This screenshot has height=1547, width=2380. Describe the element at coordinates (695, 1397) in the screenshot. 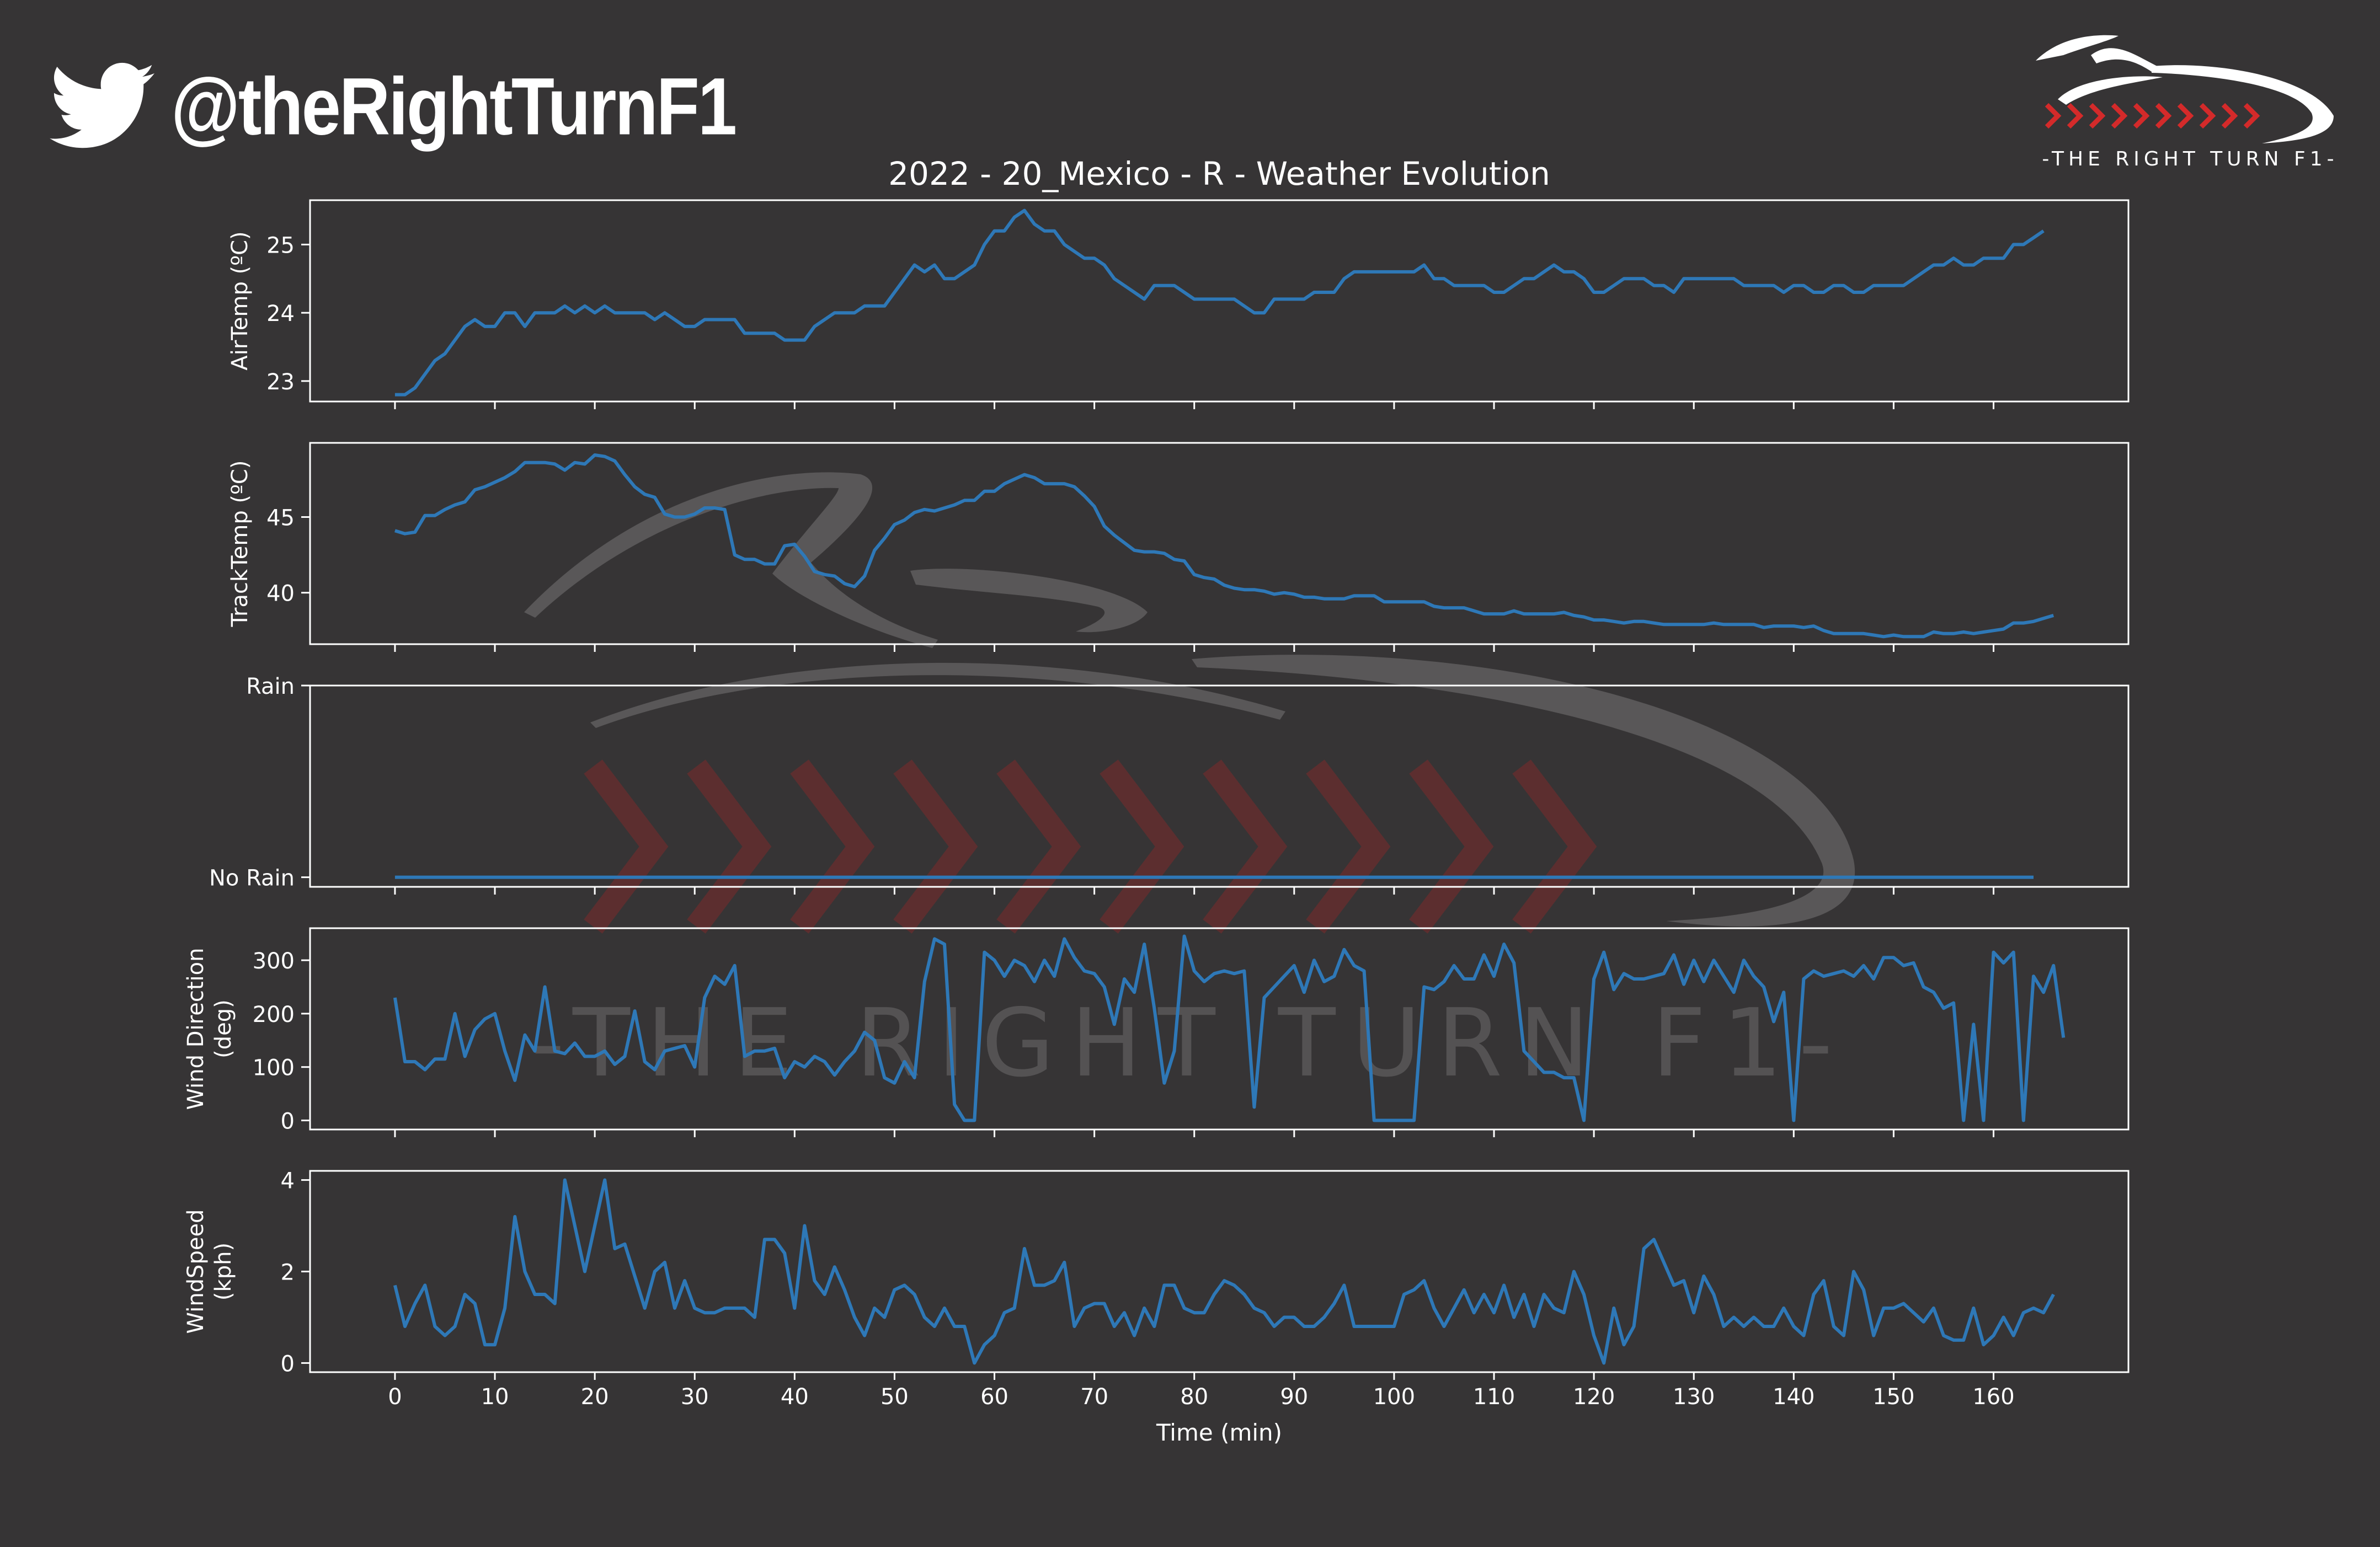

I see `x-tick-label: 30` at that location.